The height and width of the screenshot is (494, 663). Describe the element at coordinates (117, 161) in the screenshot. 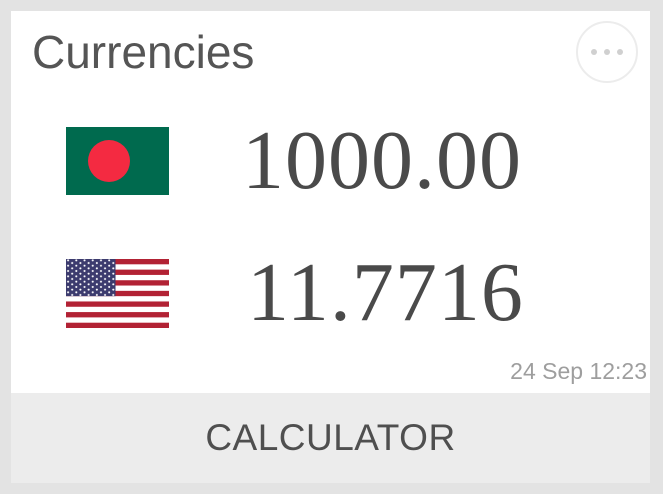

I see `bangladesh-flag-icon` at that location.